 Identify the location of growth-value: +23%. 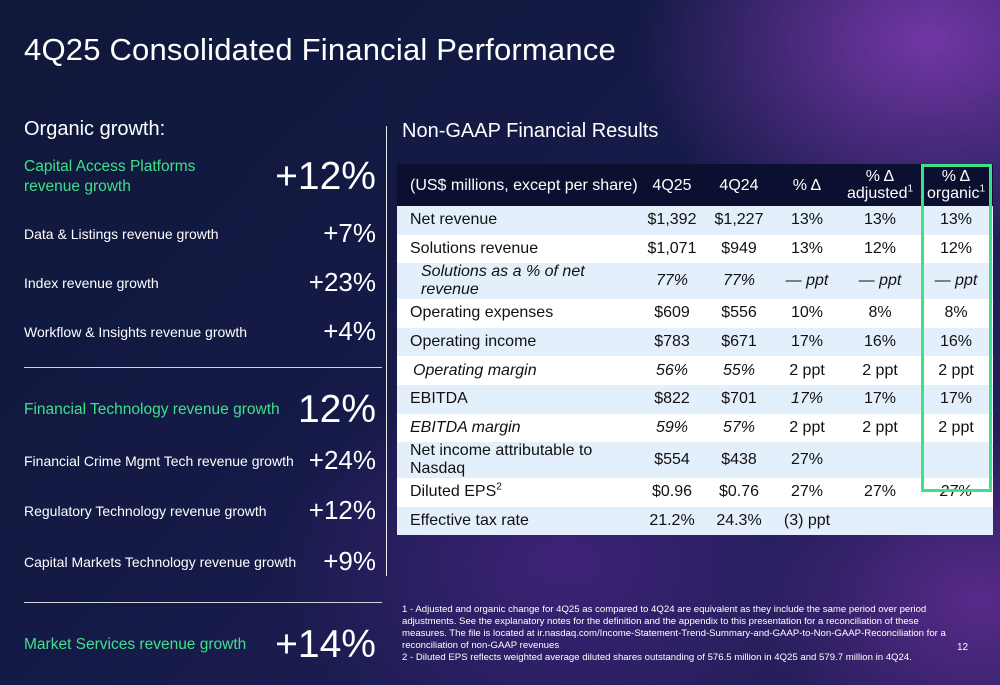
(342, 282).